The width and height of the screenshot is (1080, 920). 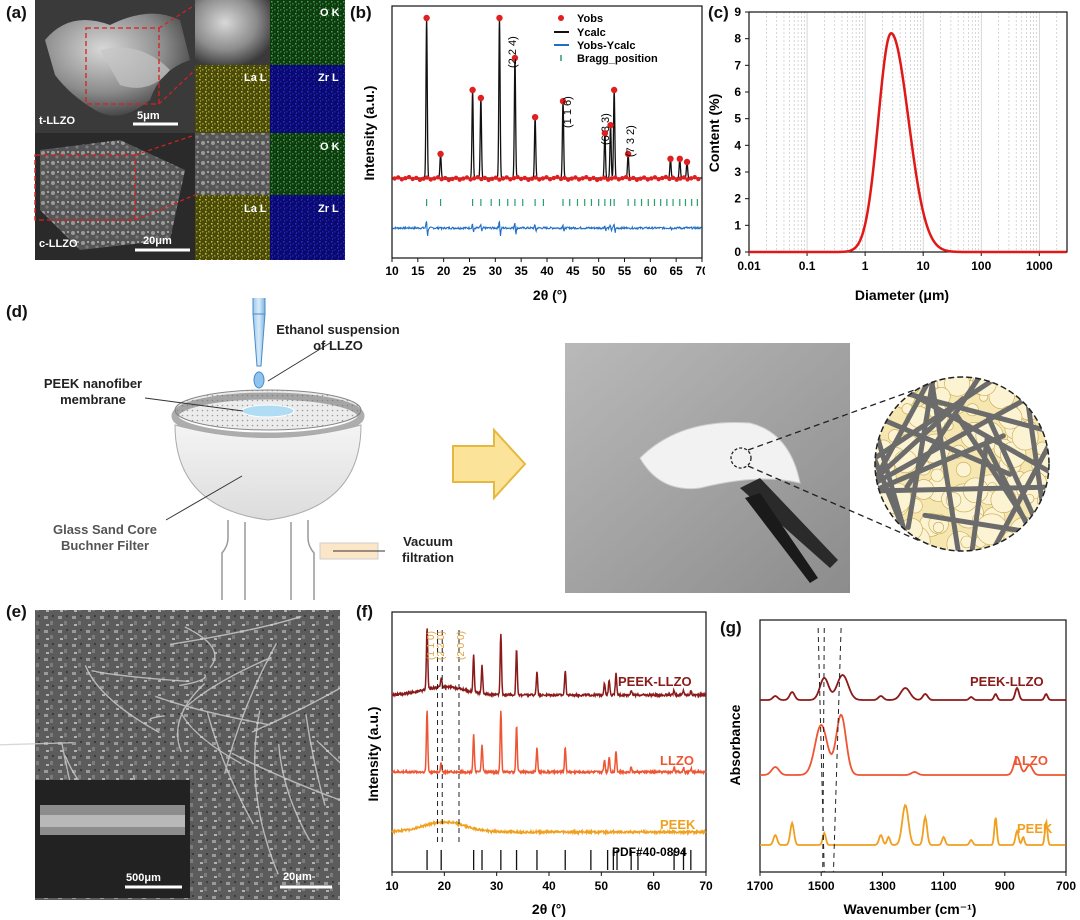 What do you see at coordinates (489, 464) in the screenshot?
I see `process-arrow-icon` at bounding box center [489, 464].